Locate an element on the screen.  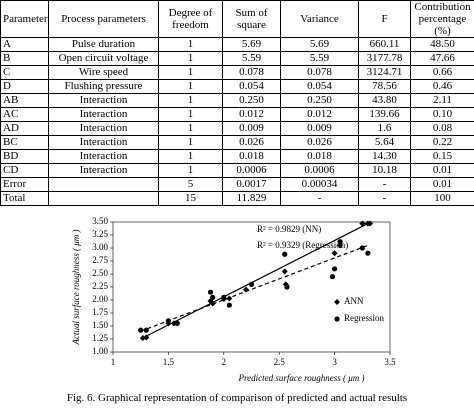
table-cell: CD is located at coordinates (24, 170).